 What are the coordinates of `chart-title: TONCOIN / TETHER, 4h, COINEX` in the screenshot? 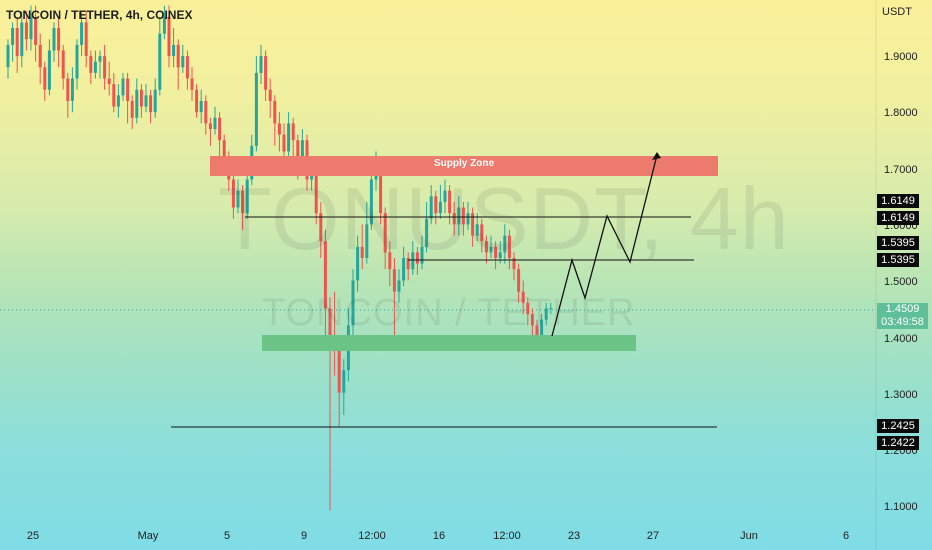 It's located at (99, 15).